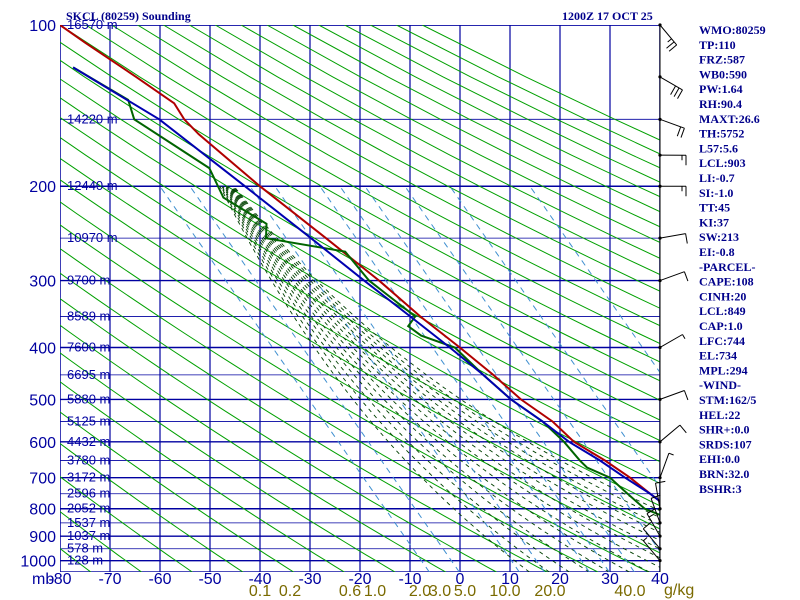 The height and width of the screenshot is (600, 800). Describe the element at coordinates (718, 356) in the screenshot. I see `index-item: EL:734` at that location.